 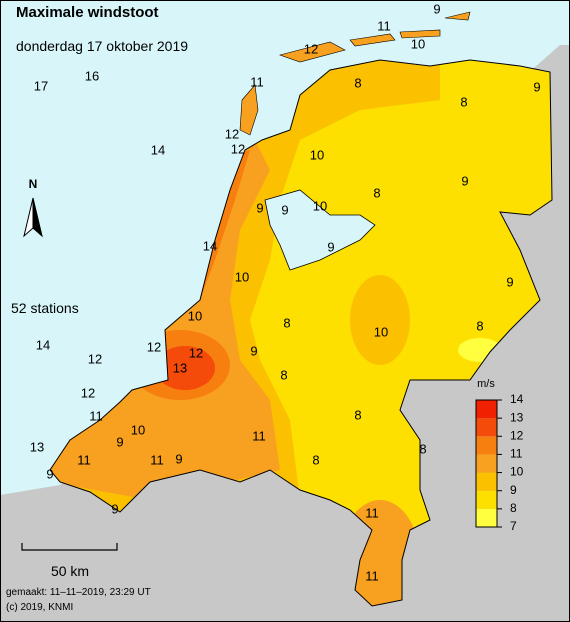 What do you see at coordinates (513, 526) in the screenshot?
I see `legend-tick-label: 7` at bounding box center [513, 526].